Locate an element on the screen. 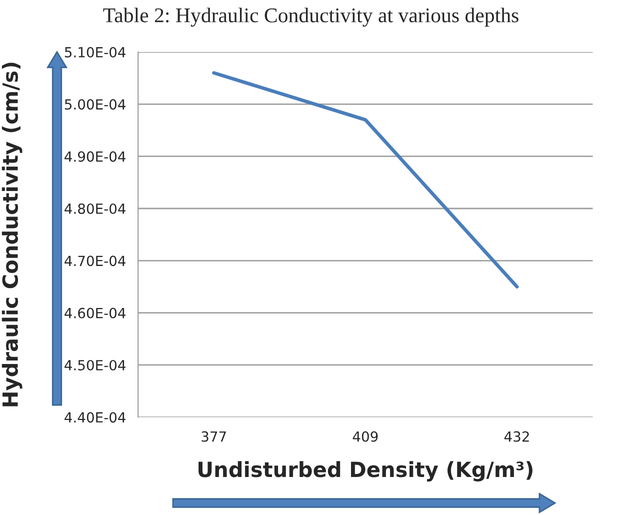 This screenshot has width=622, height=515. chart-title: Table 2: Hydraulic Conductivity at various depths is located at coordinates (310, 17).